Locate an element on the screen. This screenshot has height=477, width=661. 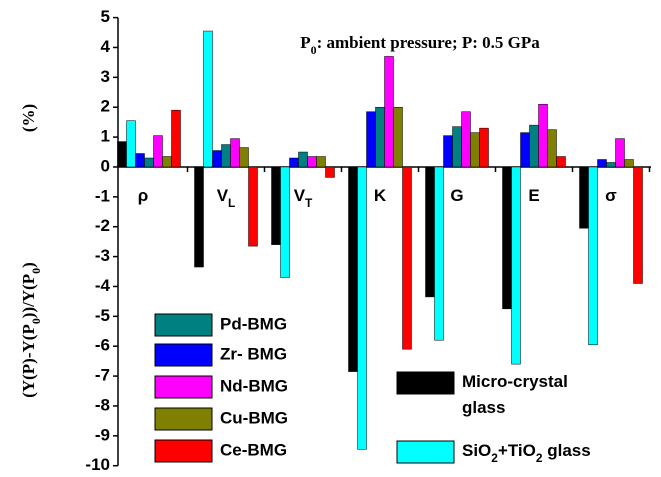
y-tick-label: -4 is located at coordinates (103, 285).